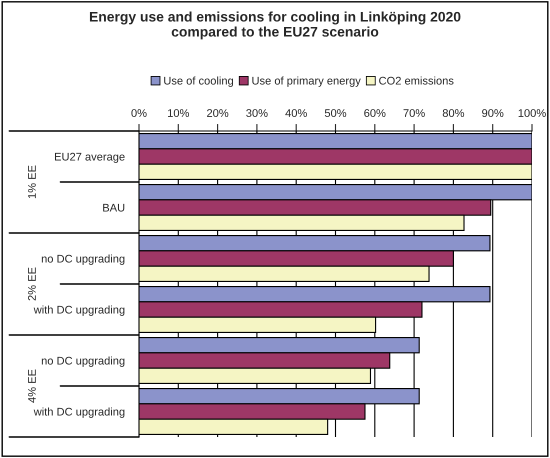 The image size is (550, 458). I want to click on x-tick-label: 100%, so click(532, 113).